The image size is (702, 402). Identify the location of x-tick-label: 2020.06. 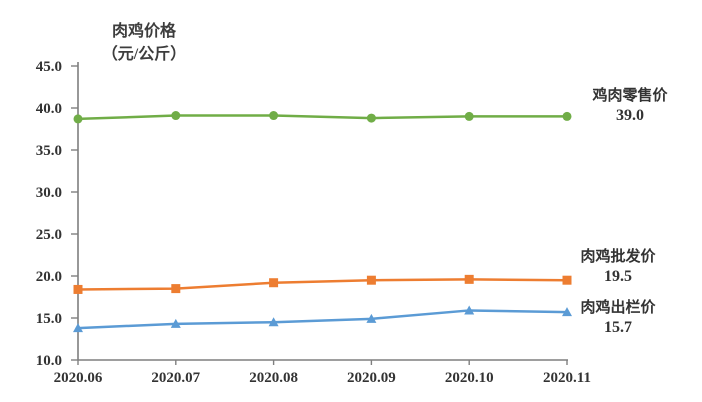
(78, 378).